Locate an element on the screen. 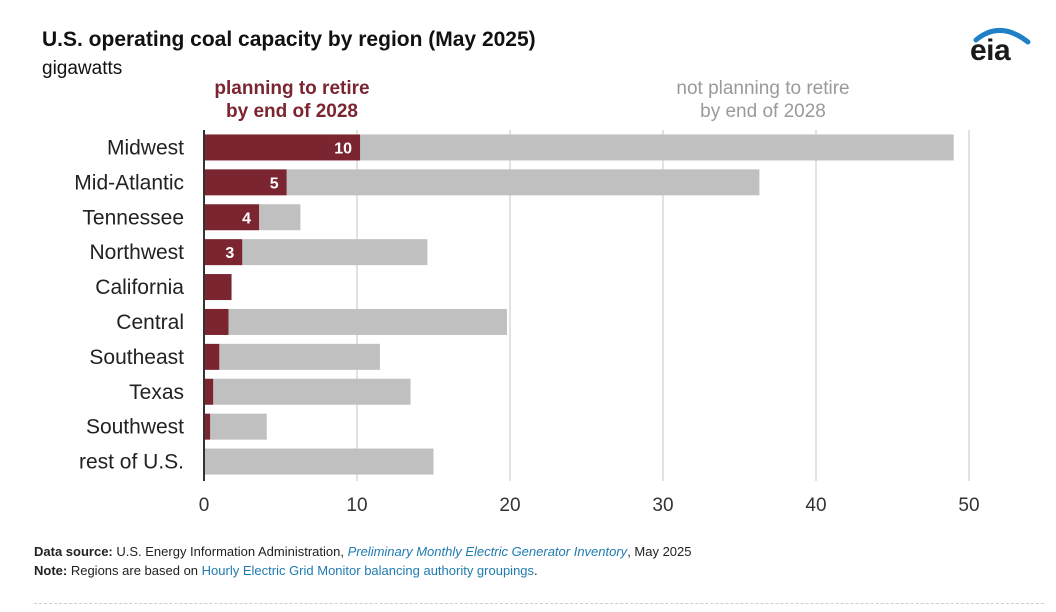  x-tick-label: 40 is located at coordinates (815, 505).